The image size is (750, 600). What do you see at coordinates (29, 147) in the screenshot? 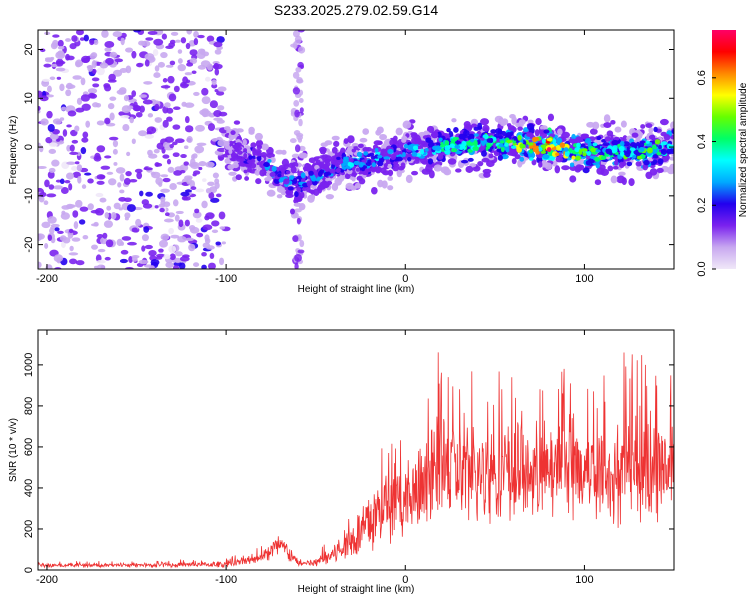
I see `y-tick-label: 0` at bounding box center [29, 147].